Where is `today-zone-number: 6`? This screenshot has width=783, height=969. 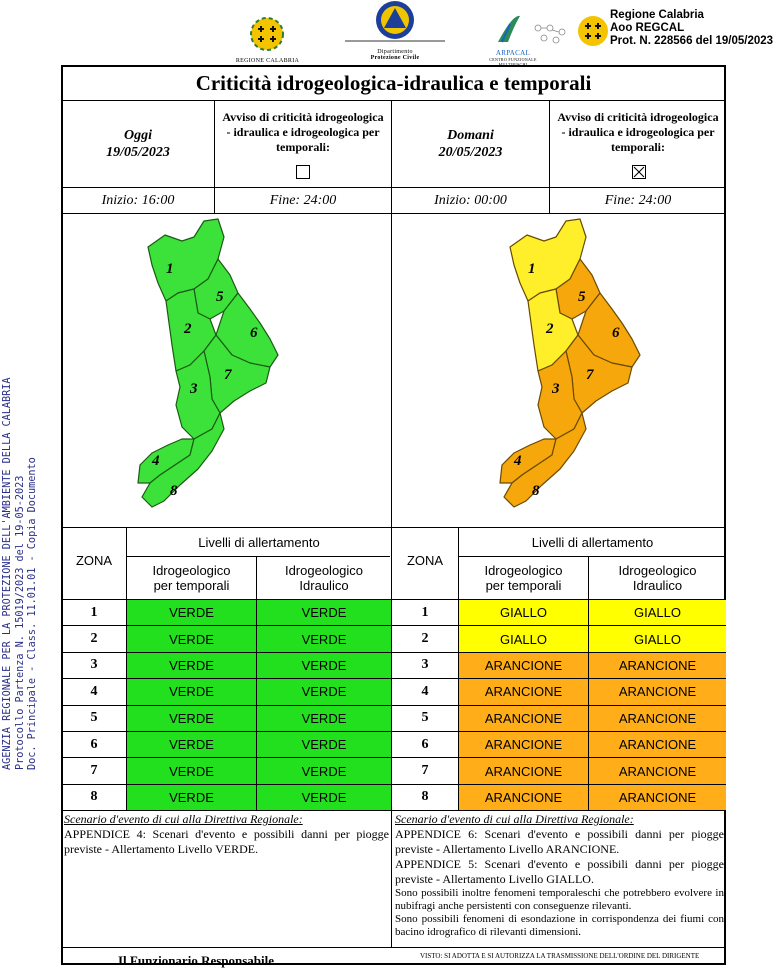
today-zone-number: 6 is located at coordinates (94, 744).